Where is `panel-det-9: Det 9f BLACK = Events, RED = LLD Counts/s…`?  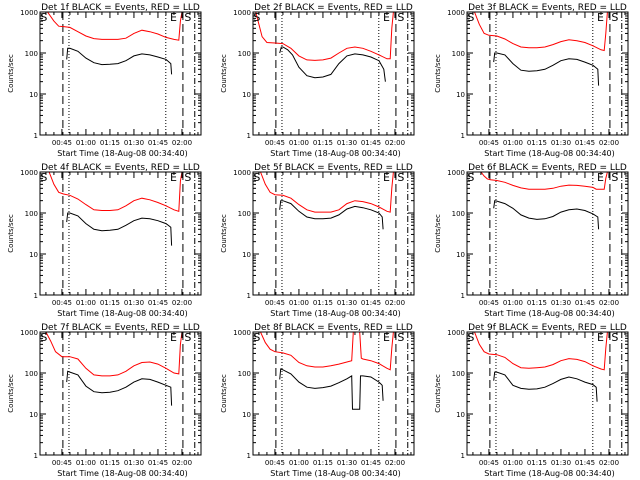
panel-det-9: Det 9f BLACK = Events, RED = LLD Counts/s… is located at coordinates (531, 400).